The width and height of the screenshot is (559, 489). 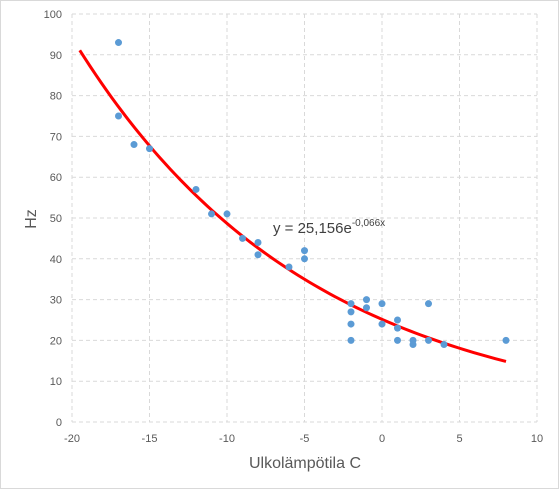 I want to click on y-axis-title: Hz, so click(x=31, y=219).